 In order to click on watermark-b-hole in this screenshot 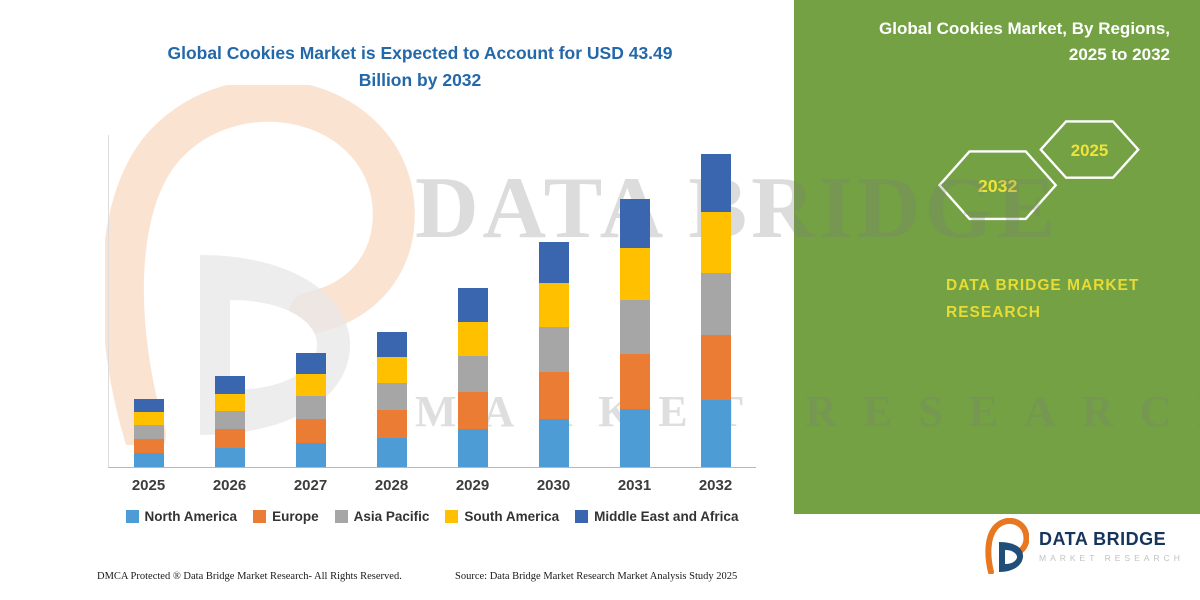, I will do `click(273, 345)`.